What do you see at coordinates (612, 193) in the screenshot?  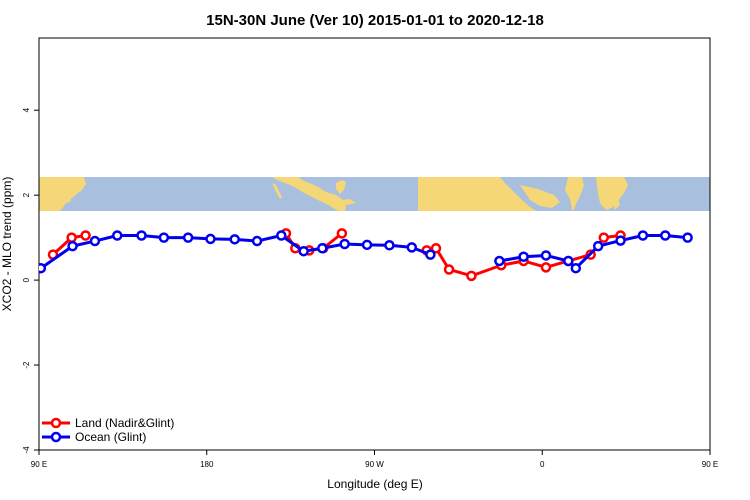 I see `map-land-se-asia` at bounding box center [612, 193].